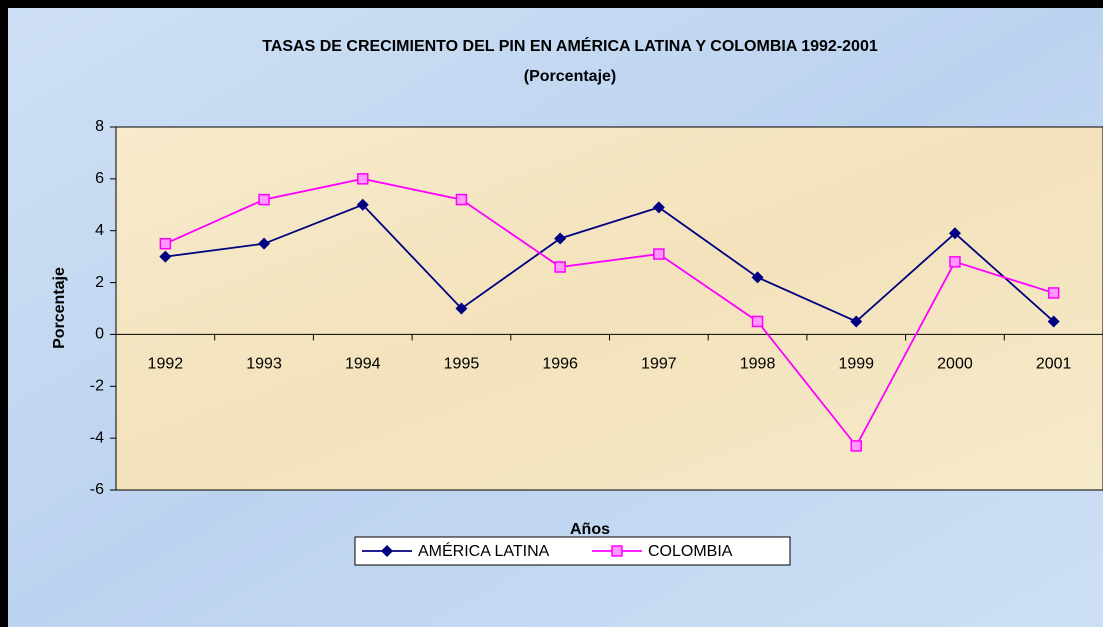 Image resolution: width=1103 pixels, height=627 pixels. Describe the element at coordinates (264, 364) in the screenshot. I see `x-tick-label: 1993` at that location.